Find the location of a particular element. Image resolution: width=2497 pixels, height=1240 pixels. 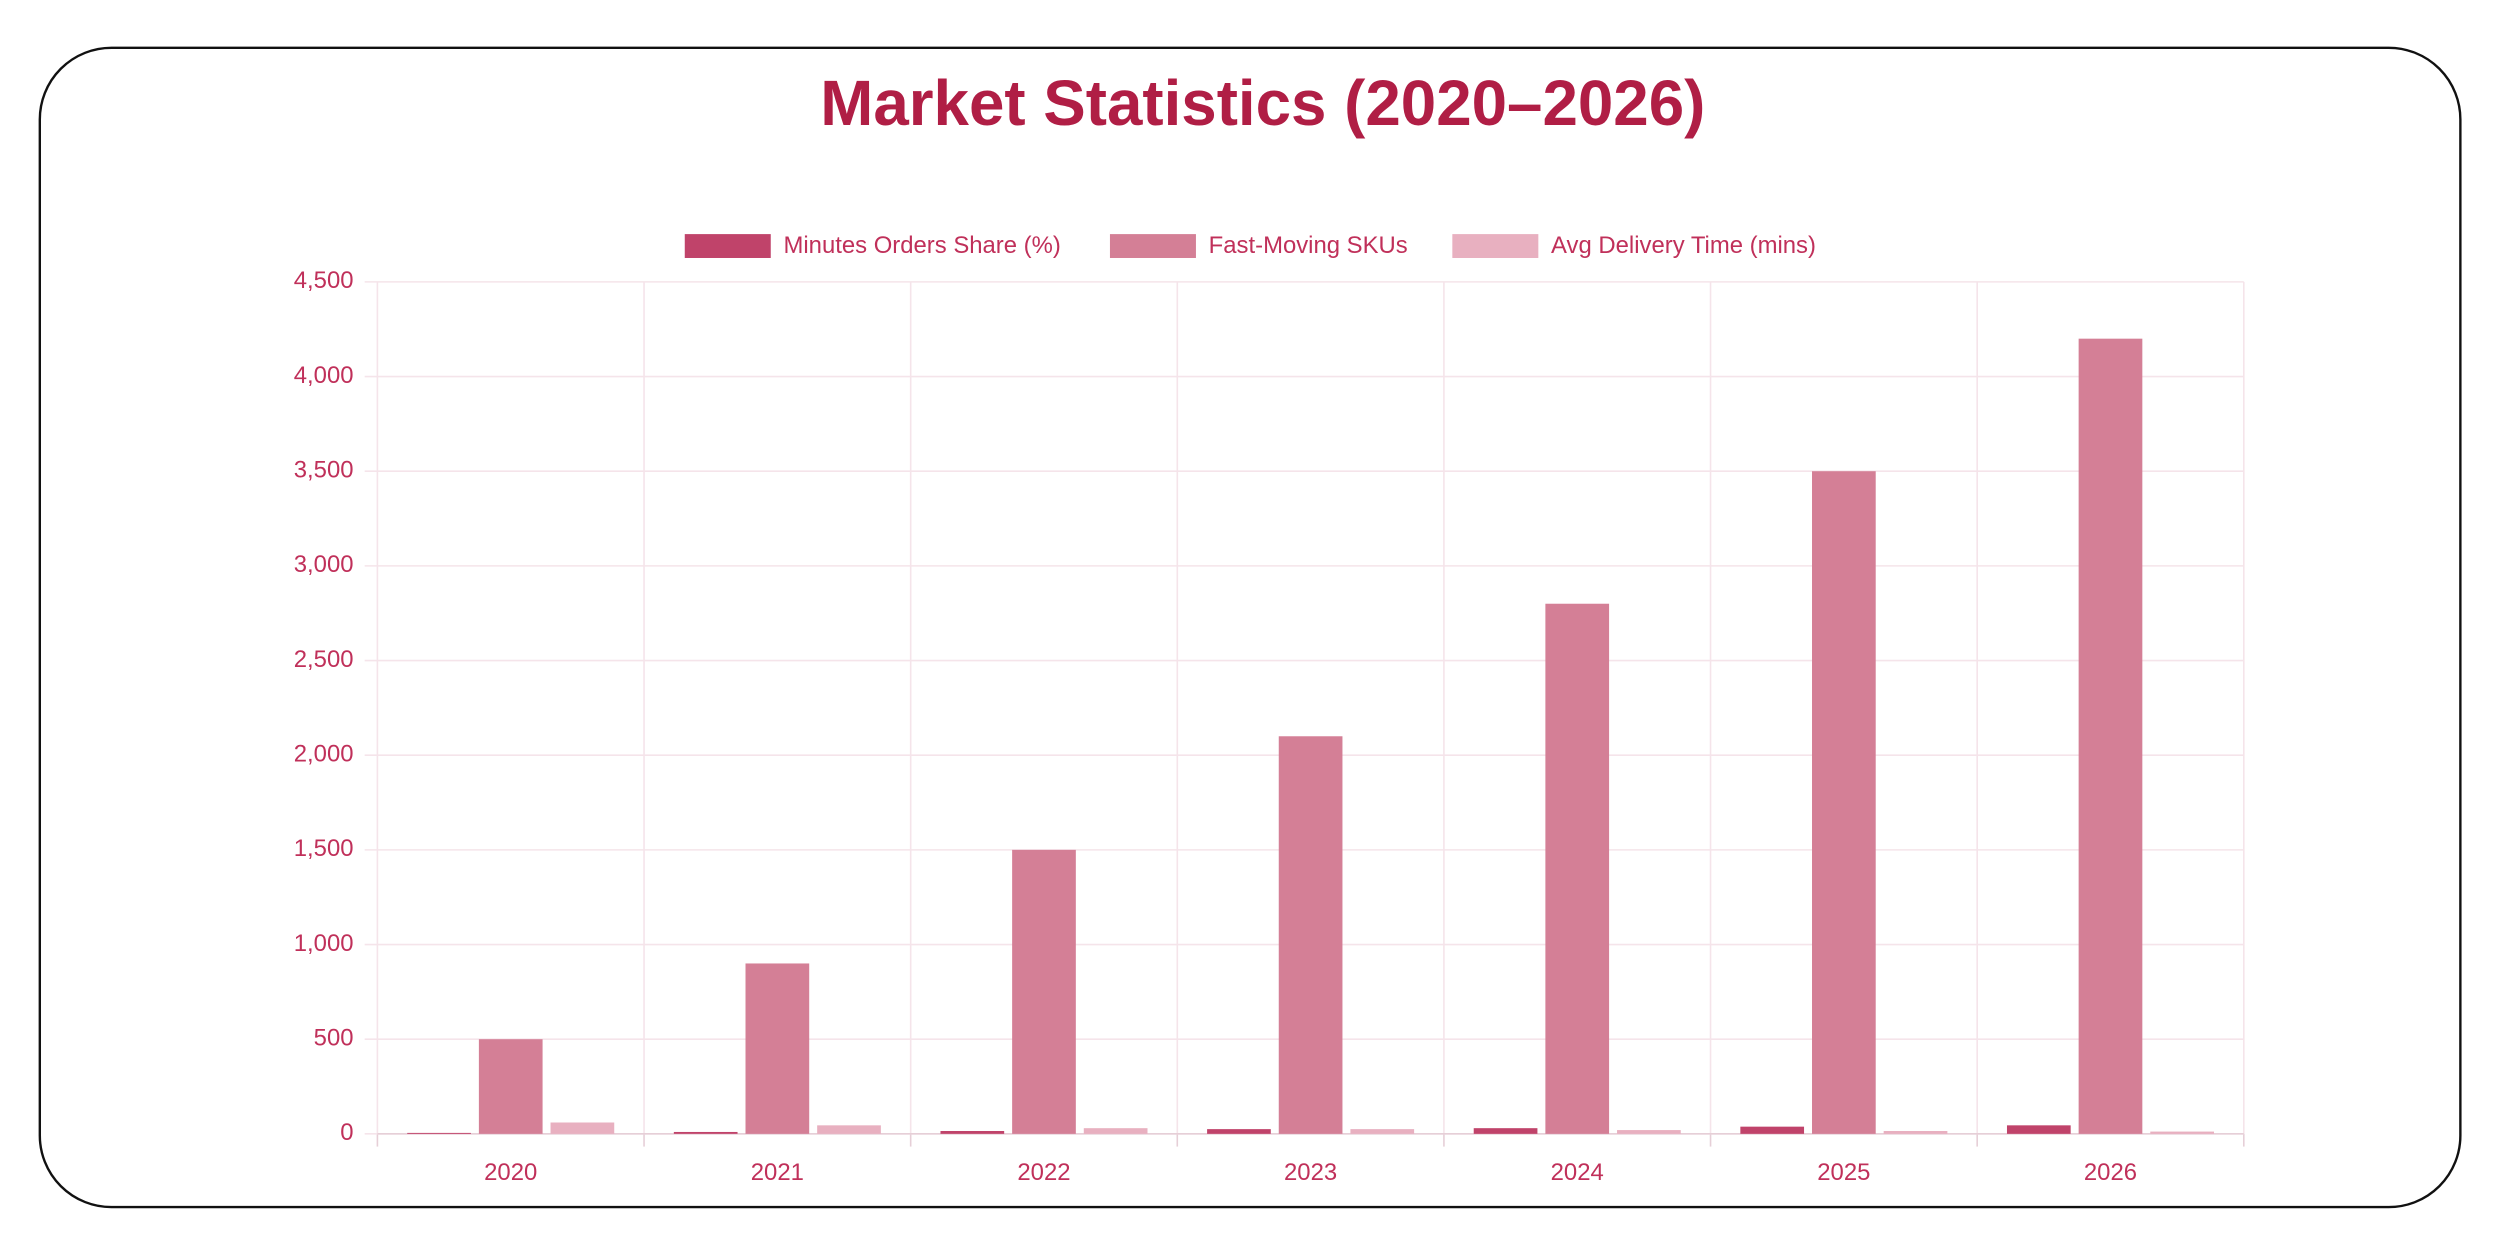

x-tick-label: 2023 is located at coordinates (1310, 1172).